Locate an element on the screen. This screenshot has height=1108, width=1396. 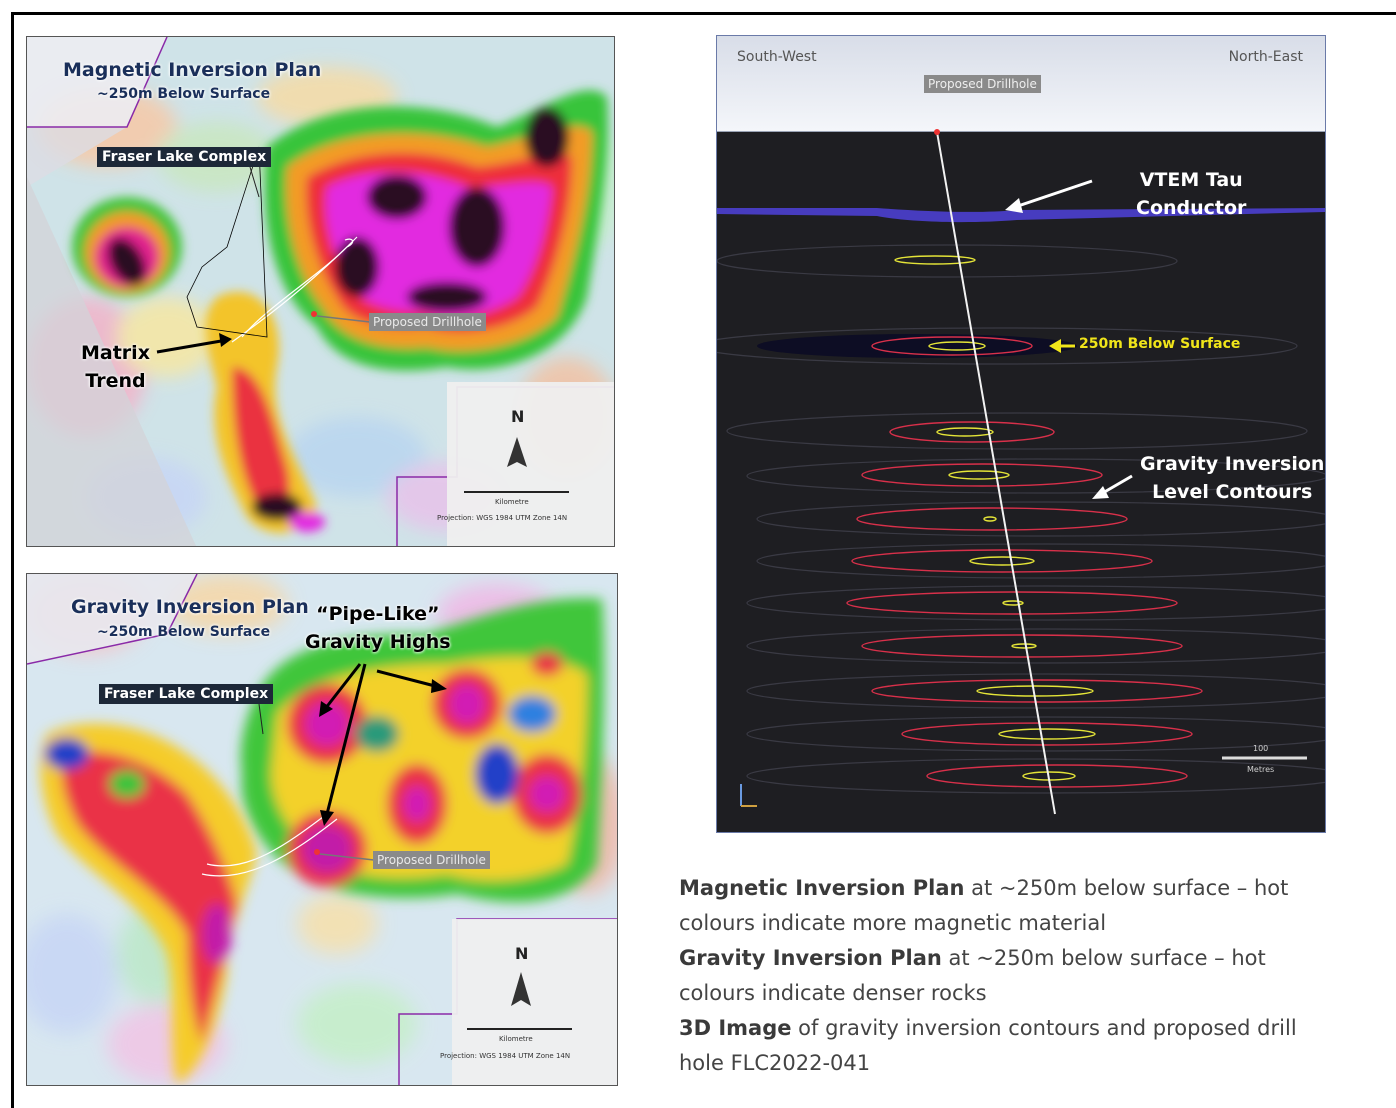
gravity-contours-line1: Gravity Inversion is located at coordinates (1232, 464).